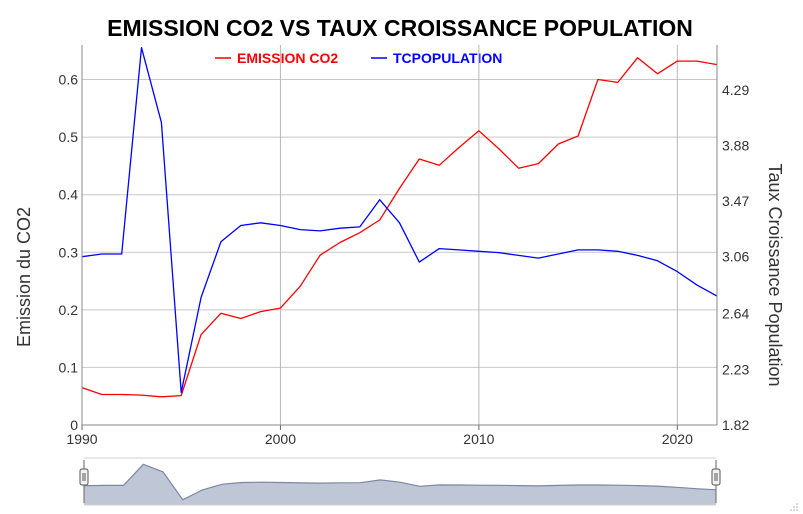 This screenshot has height=514, width=803. What do you see at coordinates (735, 90) in the screenshot?
I see `y2-tick-label: 4.29` at bounding box center [735, 90].